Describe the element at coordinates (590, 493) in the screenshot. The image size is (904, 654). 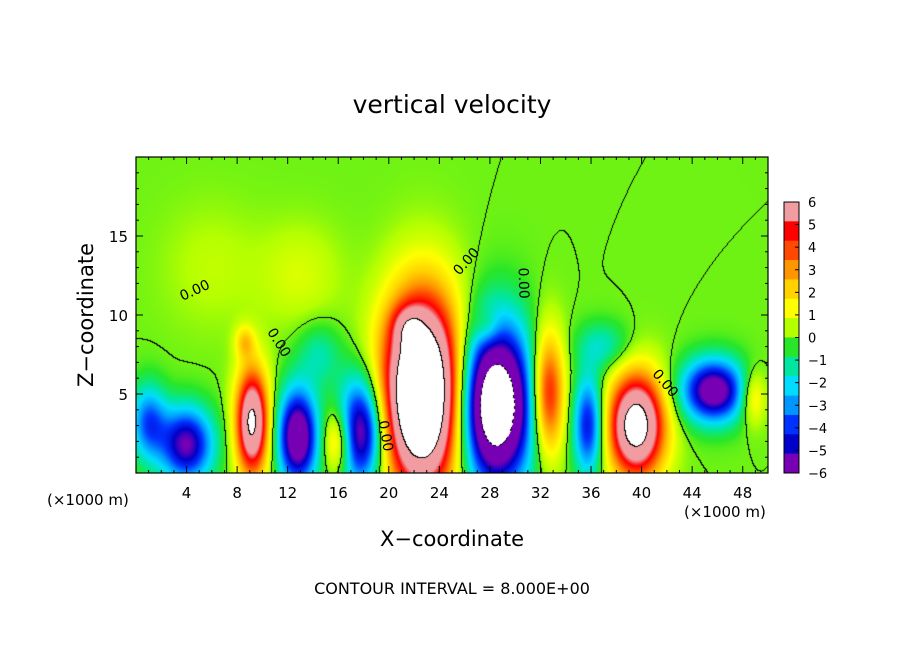
I see `x-tick-label: 36` at that location.